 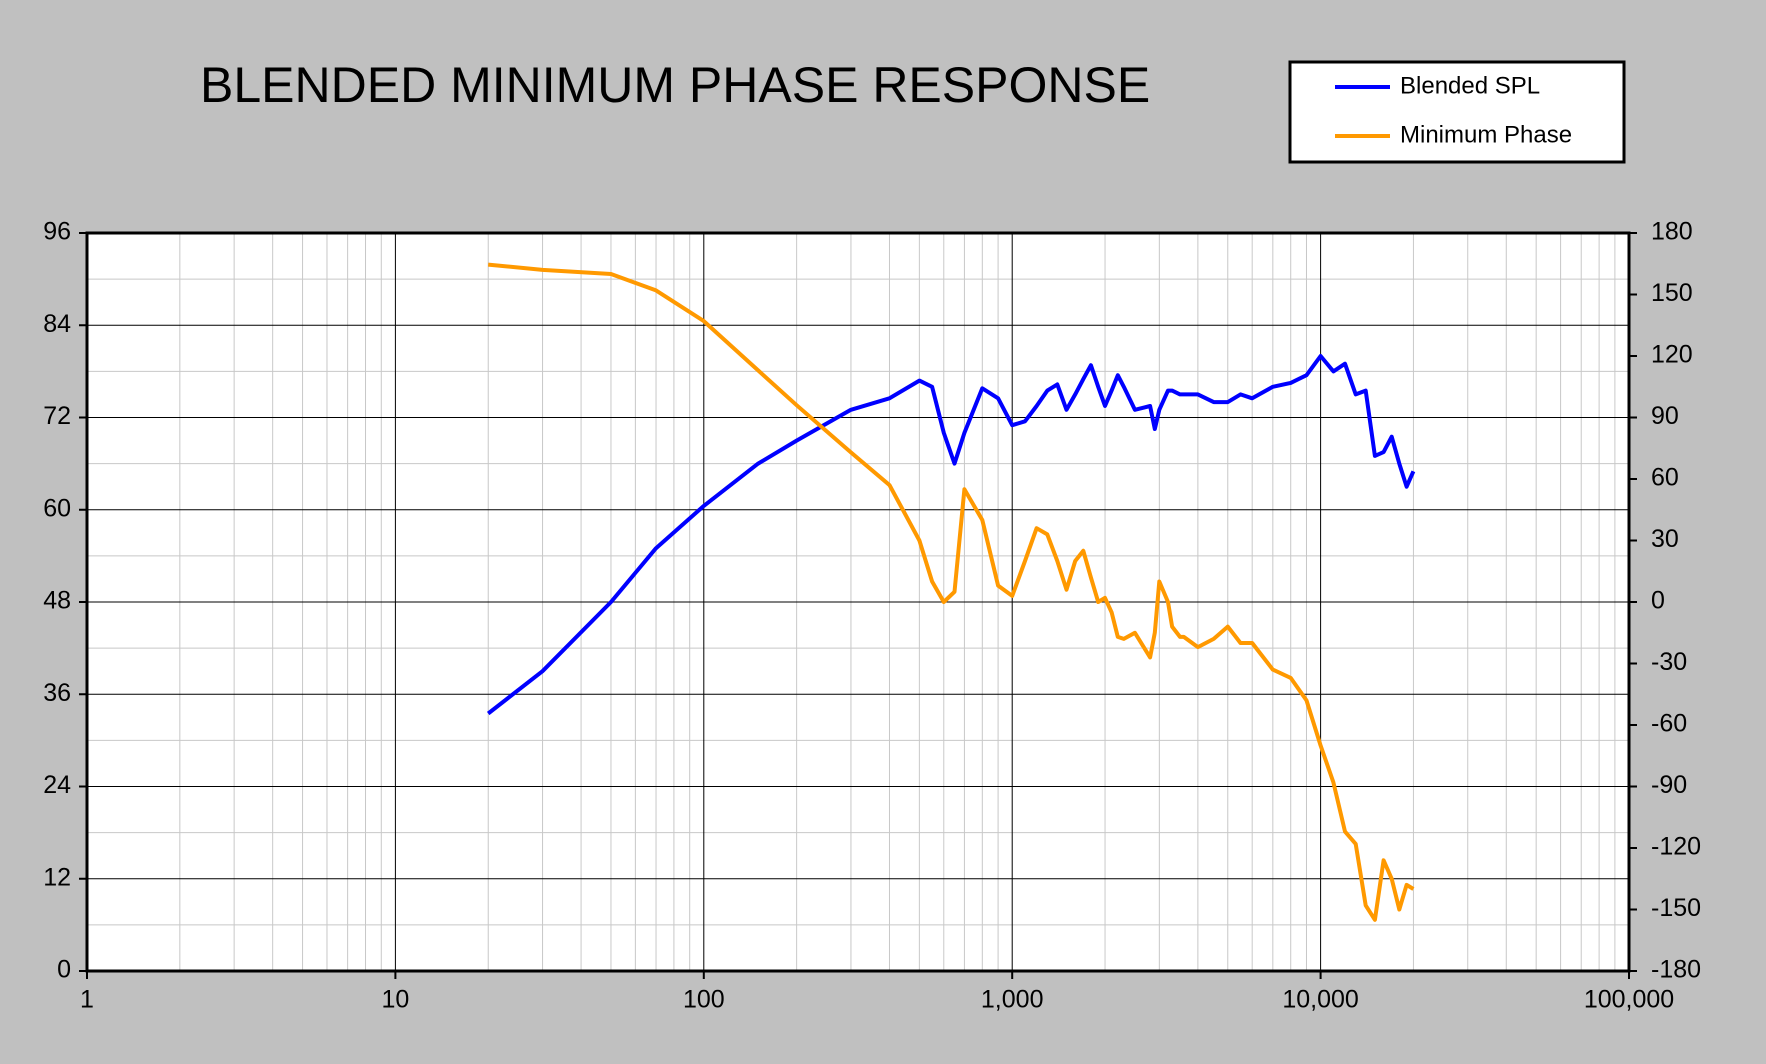 I want to click on y2-tick-label: -150, so click(x=1676, y=908).